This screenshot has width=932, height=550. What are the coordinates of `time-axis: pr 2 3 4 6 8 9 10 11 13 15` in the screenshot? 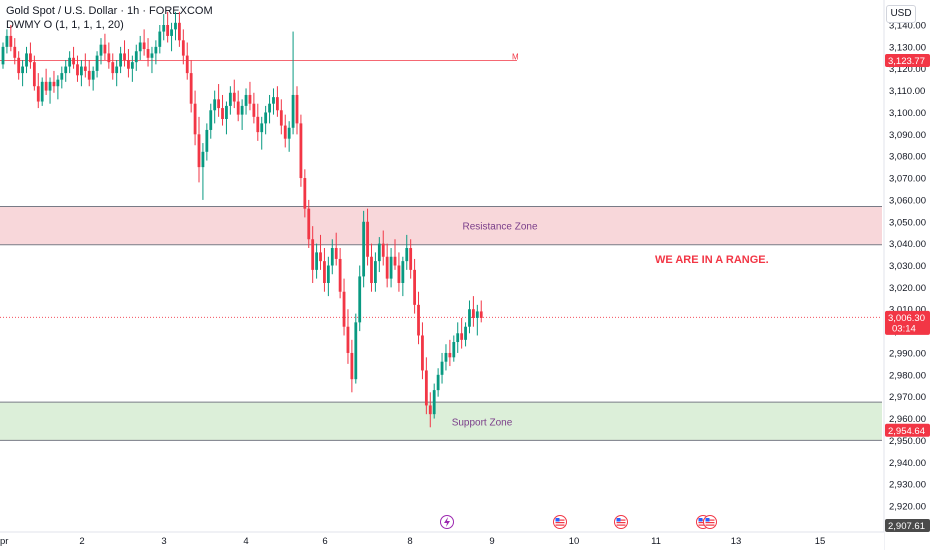 It's located at (442, 540).